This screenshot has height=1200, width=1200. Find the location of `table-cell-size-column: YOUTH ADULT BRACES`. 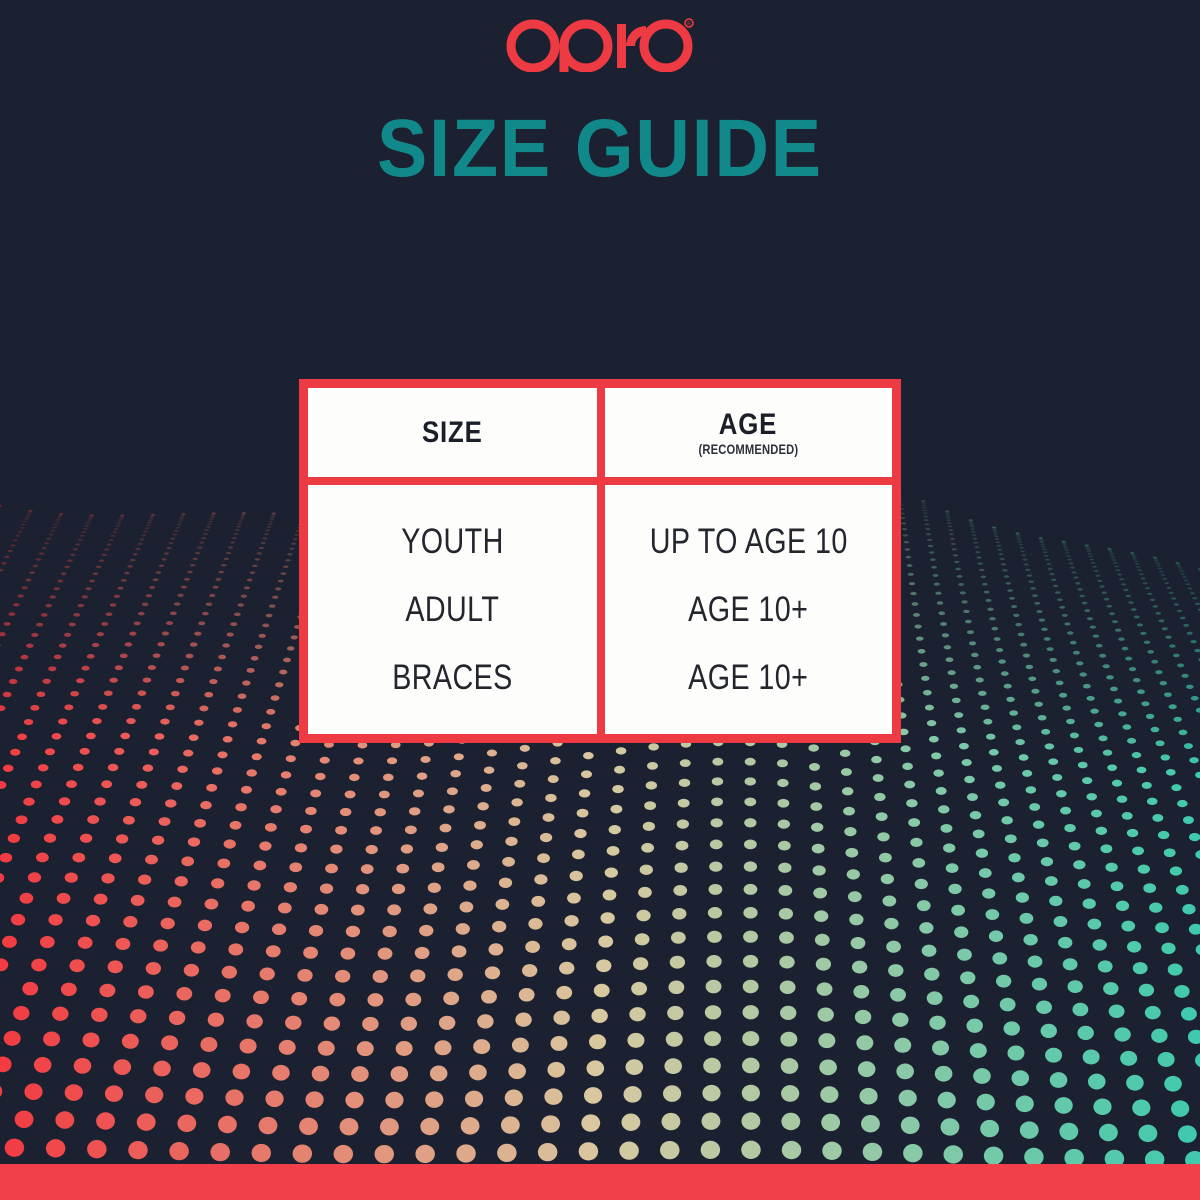

table-cell-size-column: YOUTH ADULT BRACES is located at coordinates (452, 609).